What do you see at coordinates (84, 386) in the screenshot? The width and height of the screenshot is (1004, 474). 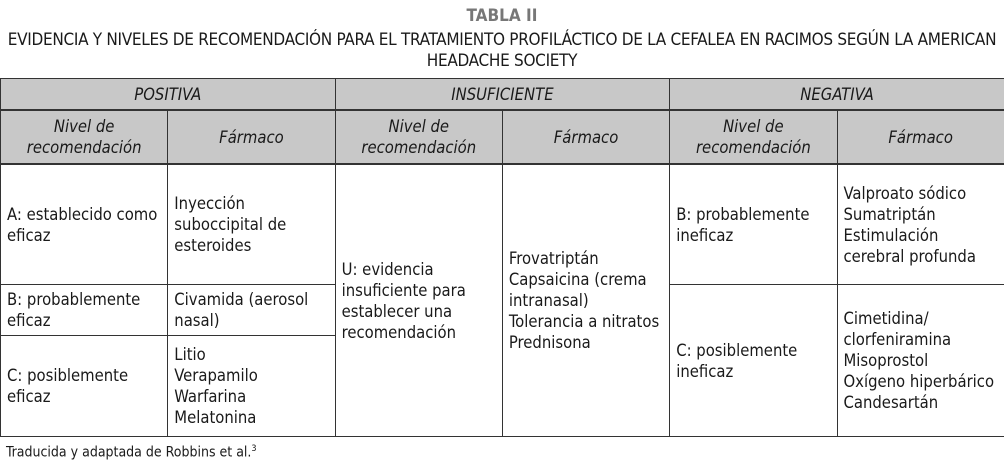 I see `cell-level: C: posiblemente eficaz` at bounding box center [84, 386].